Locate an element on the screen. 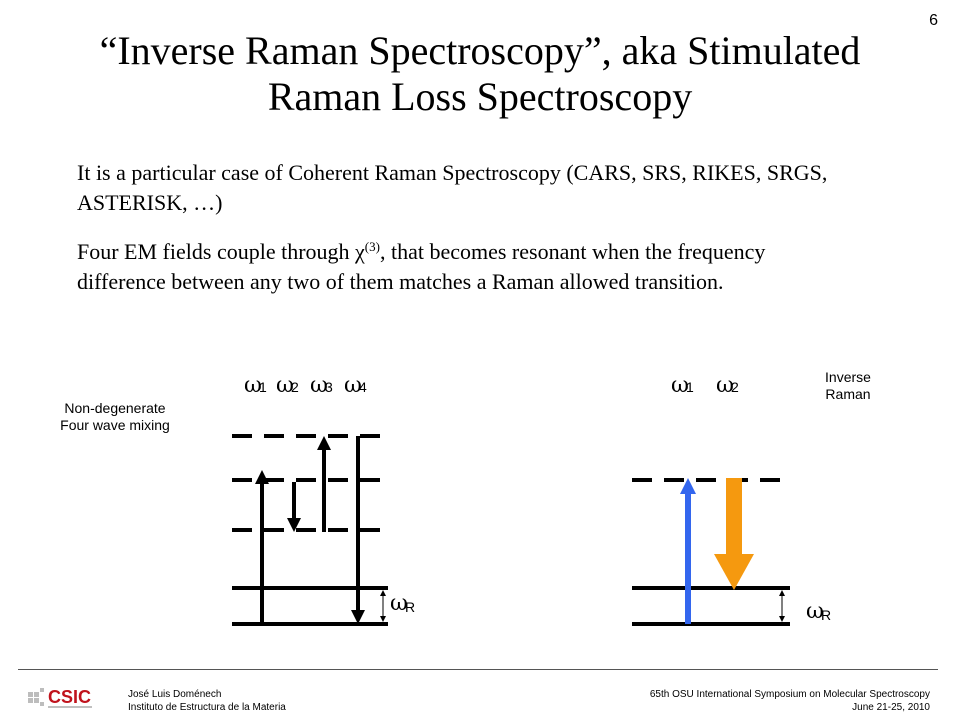  ir-omega1-subscript: 1 is located at coordinates (690, 387).